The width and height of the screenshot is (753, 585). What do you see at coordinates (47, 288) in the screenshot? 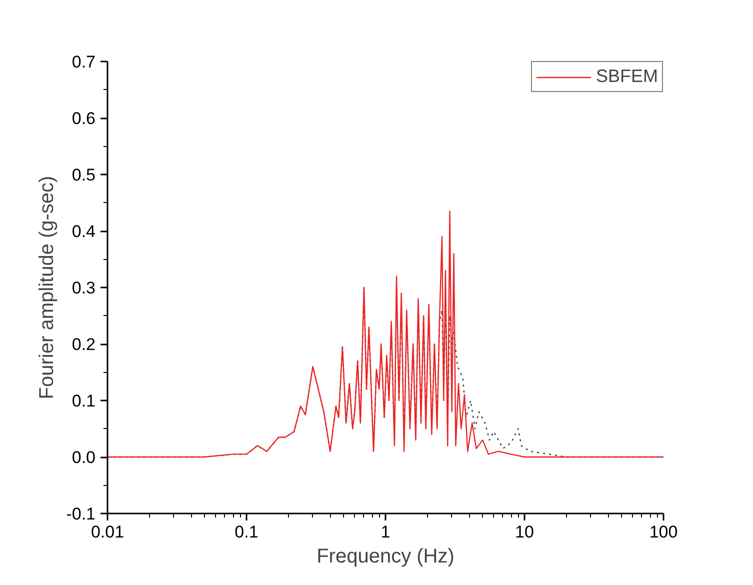
I see `y-axis-title: Fourier amplitude (g-sec)` at bounding box center [47, 288].